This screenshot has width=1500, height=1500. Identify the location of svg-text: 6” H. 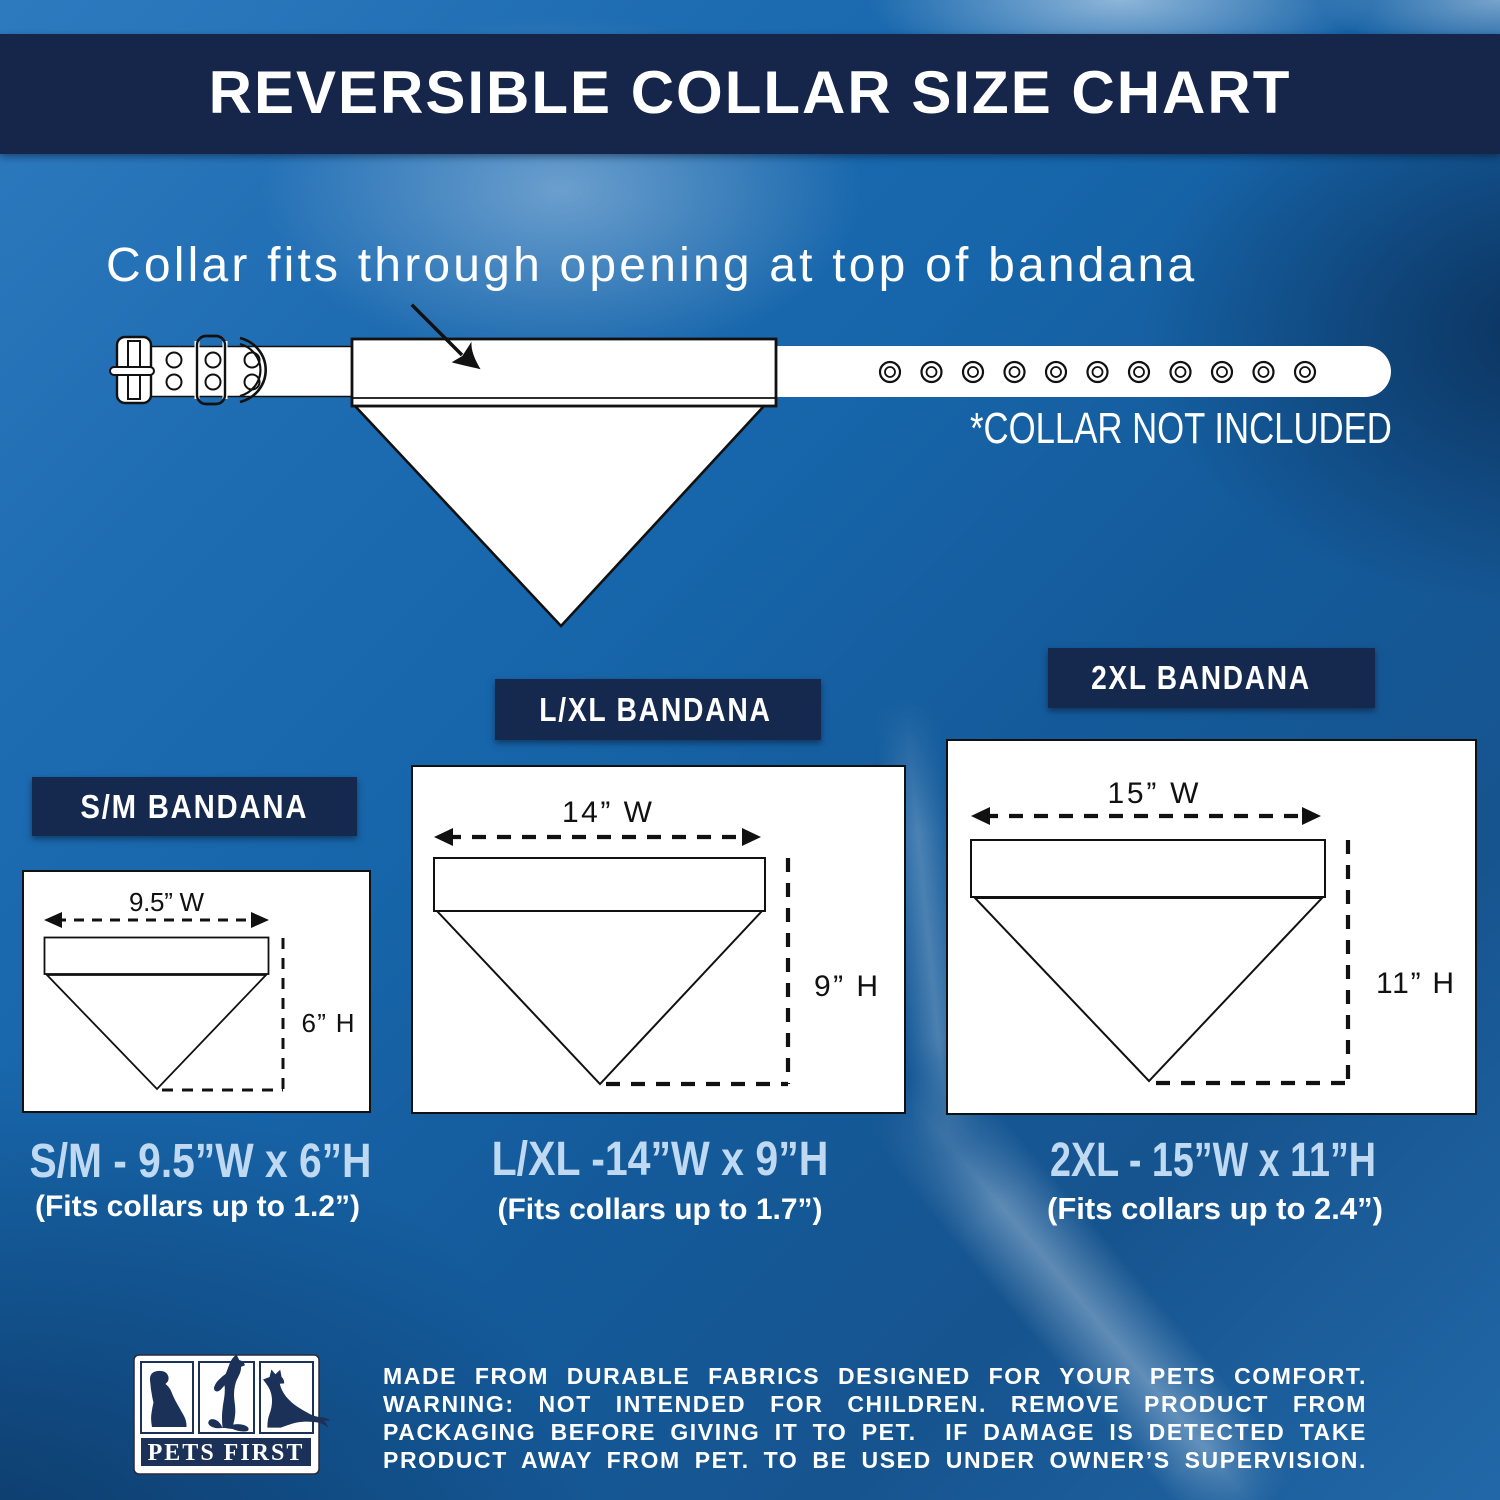
(328, 1023).